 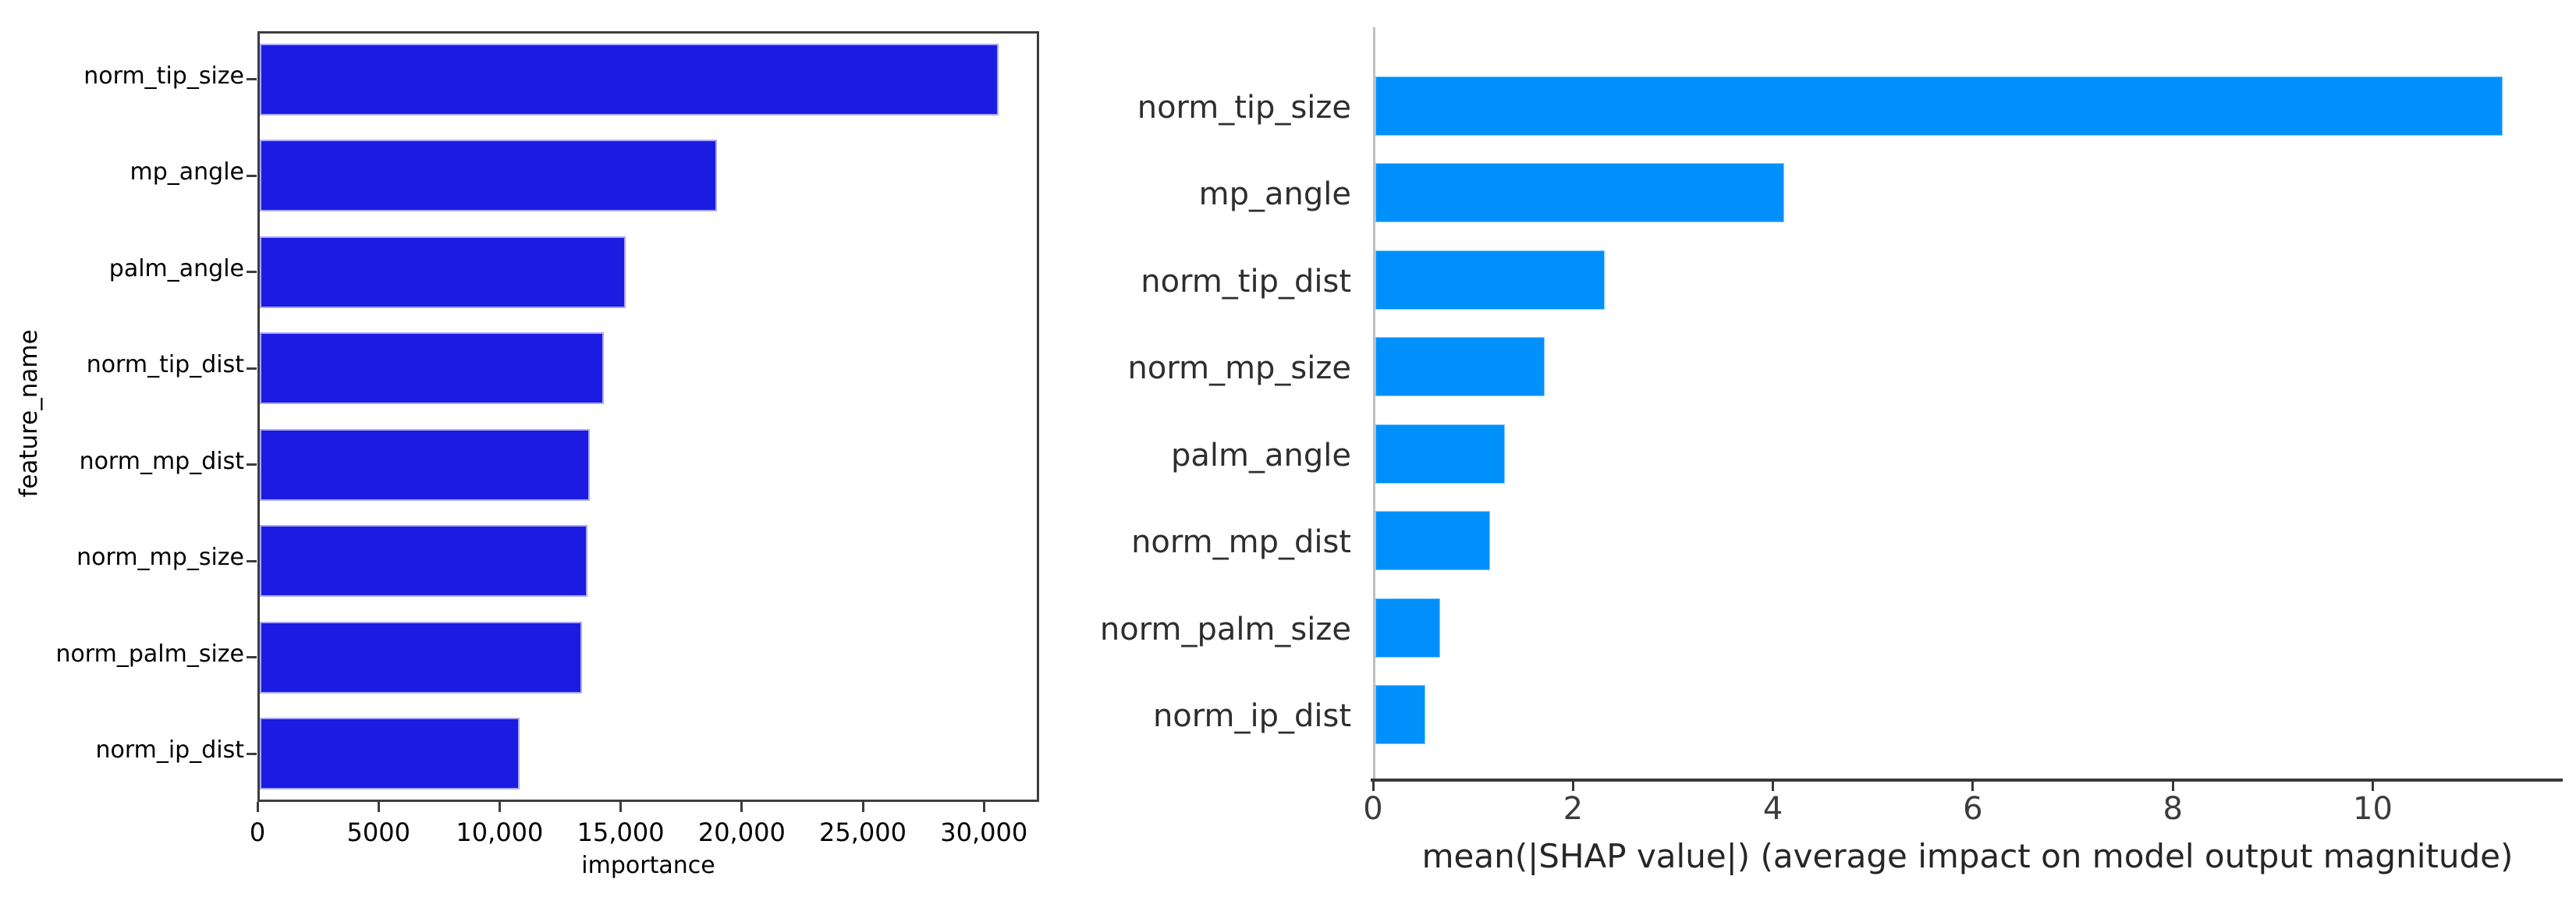 What do you see at coordinates (863, 832) in the screenshot?
I see `x-tick-label: 25,000` at bounding box center [863, 832].